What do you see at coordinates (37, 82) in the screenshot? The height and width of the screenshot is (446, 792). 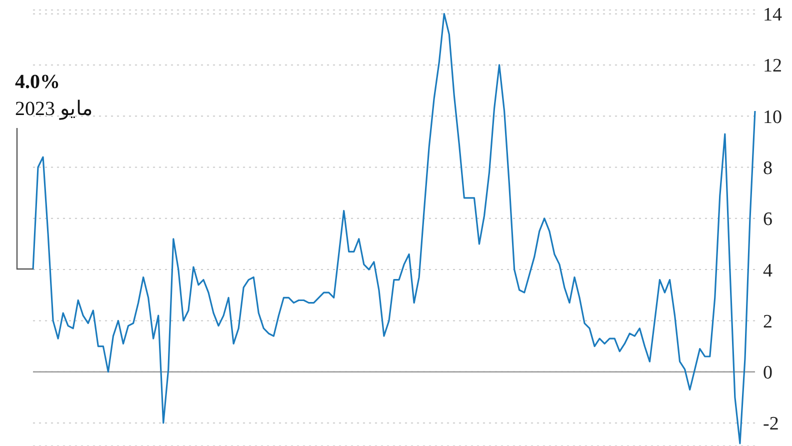 I see `annotation: 4.0%` at bounding box center [37, 82].